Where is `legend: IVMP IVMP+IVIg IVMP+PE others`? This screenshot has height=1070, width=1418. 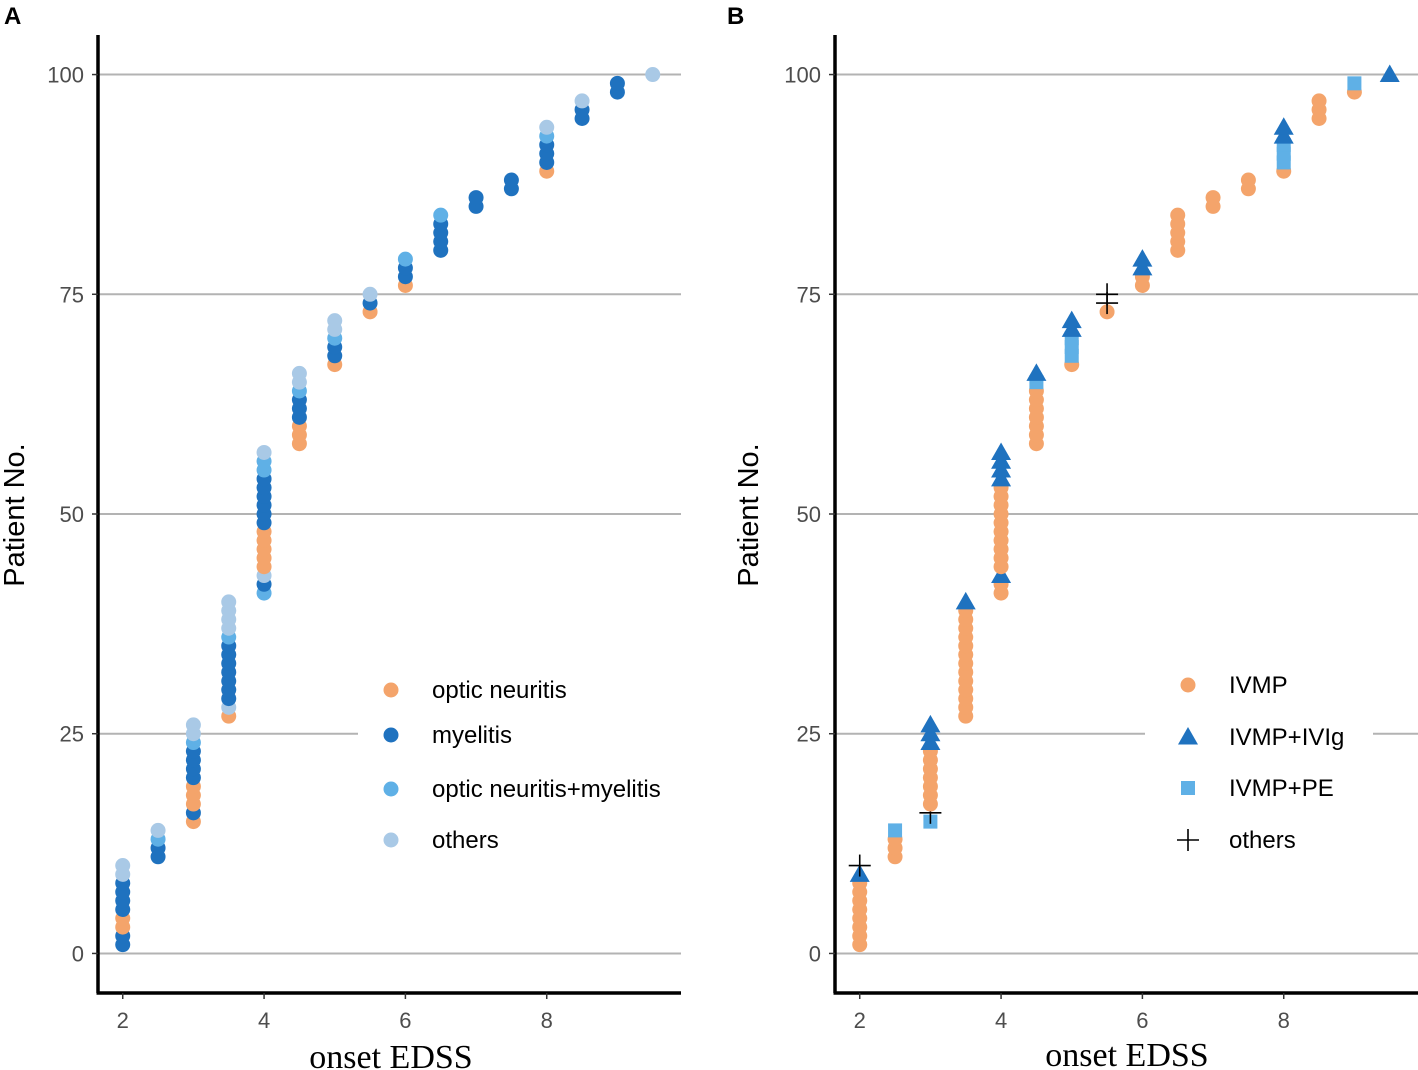
legend: IVMP IVMP+IVIg IVMP+PE others is located at coordinates (1260, 763).